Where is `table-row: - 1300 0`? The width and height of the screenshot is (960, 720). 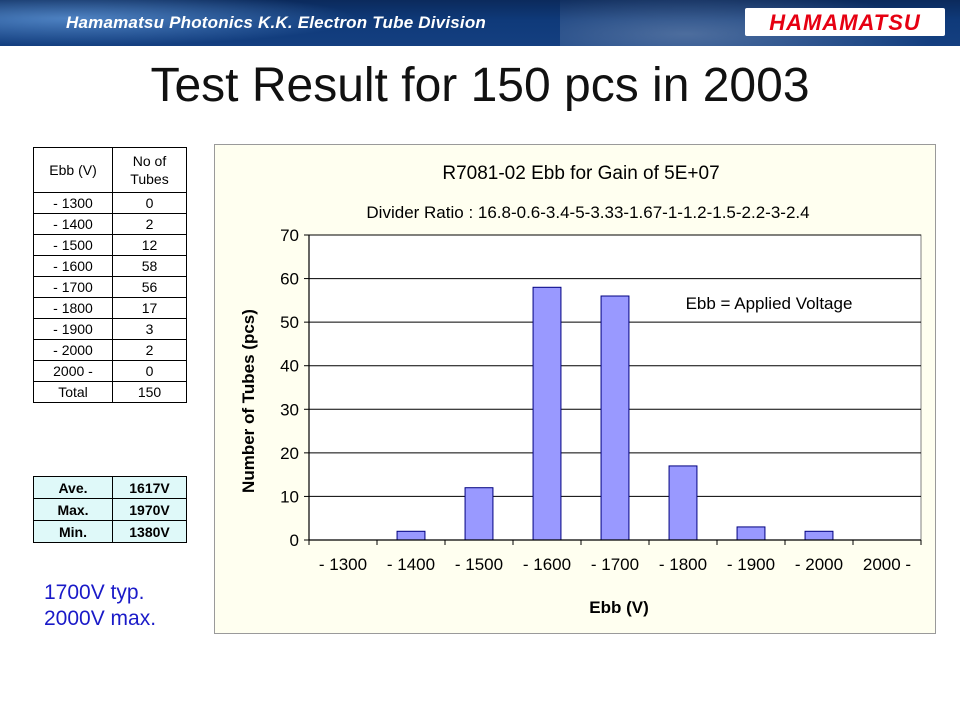
table-row: - 1300 0 is located at coordinates (110, 203).